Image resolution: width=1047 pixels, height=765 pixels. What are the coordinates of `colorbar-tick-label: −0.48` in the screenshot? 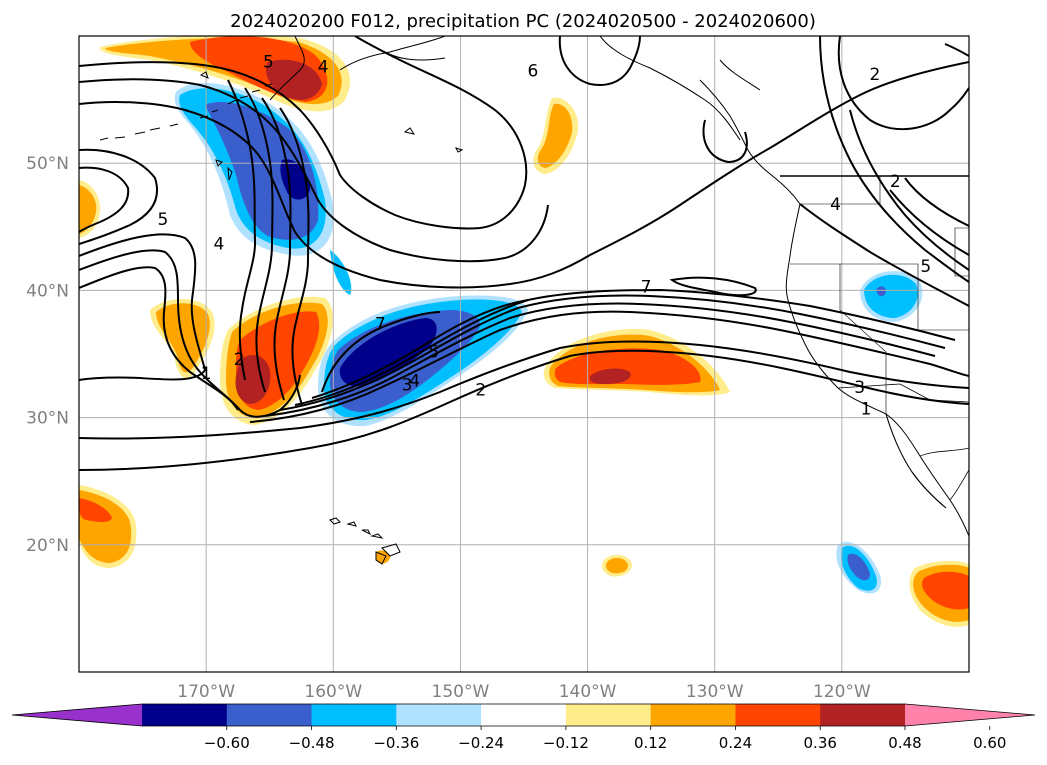 It's located at (312, 743).